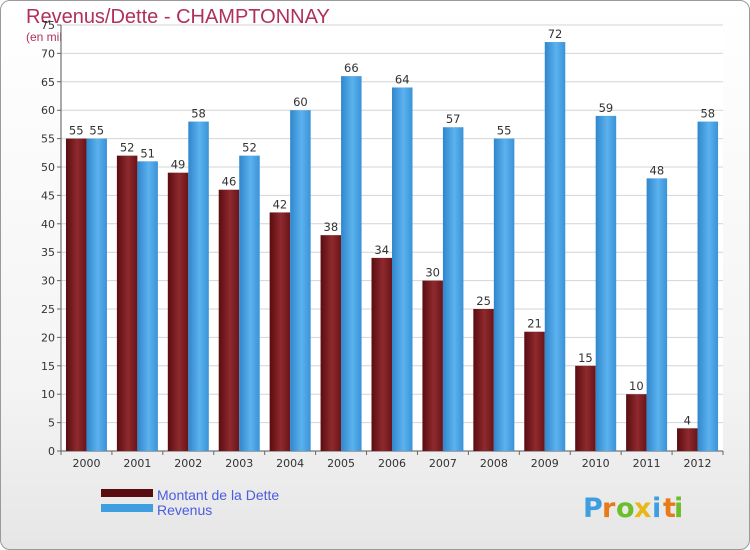  What do you see at coordinates (48, 53) in the screenshot?
I see `y-tick-label-70: 70` at bounding box center [48, 53].